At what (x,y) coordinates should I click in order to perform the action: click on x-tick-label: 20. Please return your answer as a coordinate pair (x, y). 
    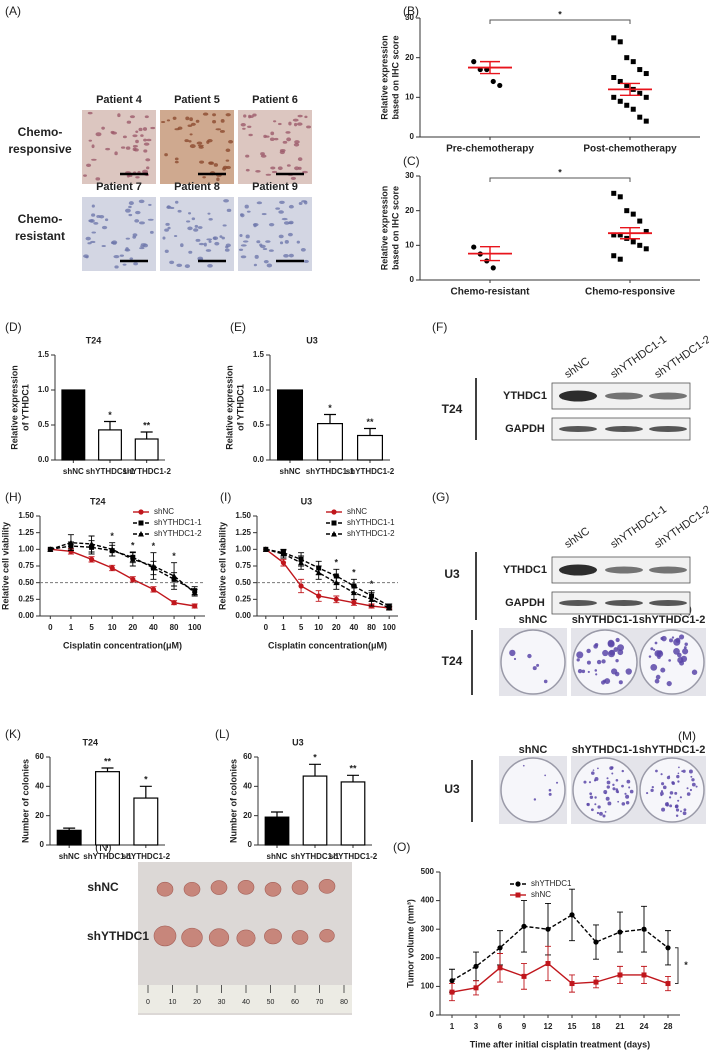
    Looking at the image, I should click on (336, 627).